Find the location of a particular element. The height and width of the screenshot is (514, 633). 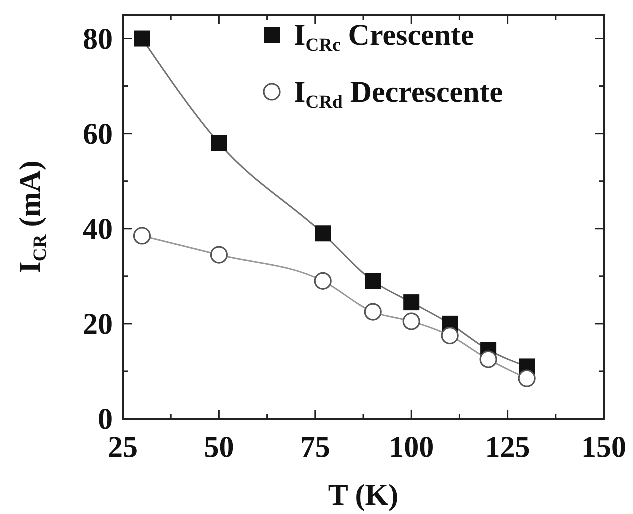

y-tick-label: 40 is located at coordinates (98, 229).